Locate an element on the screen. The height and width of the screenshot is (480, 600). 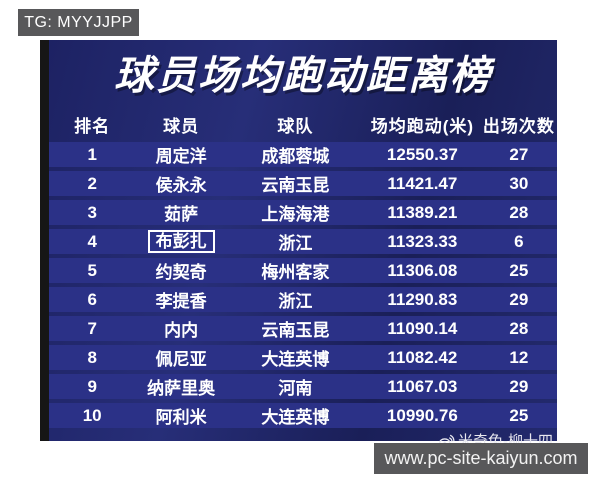
header-player: 球员 is located at coordinates (181, 126).